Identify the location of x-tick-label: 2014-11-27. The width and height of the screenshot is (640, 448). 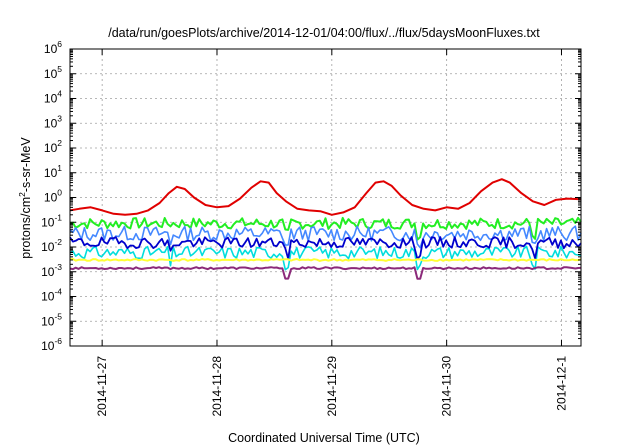
(102, 386).